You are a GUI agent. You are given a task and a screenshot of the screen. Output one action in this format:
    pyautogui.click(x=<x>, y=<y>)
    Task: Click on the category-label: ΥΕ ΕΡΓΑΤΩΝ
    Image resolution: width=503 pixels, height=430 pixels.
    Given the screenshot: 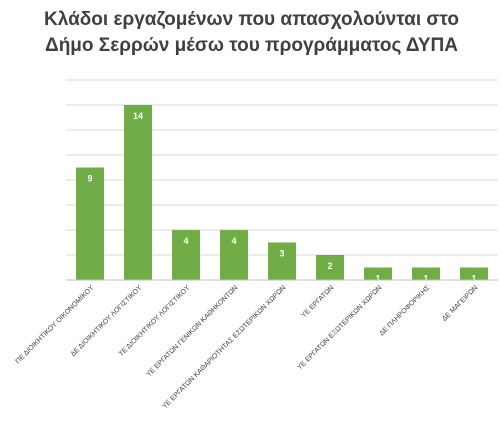 What is the action you would take?
    pyautogui.click(x=317, y=301)
    